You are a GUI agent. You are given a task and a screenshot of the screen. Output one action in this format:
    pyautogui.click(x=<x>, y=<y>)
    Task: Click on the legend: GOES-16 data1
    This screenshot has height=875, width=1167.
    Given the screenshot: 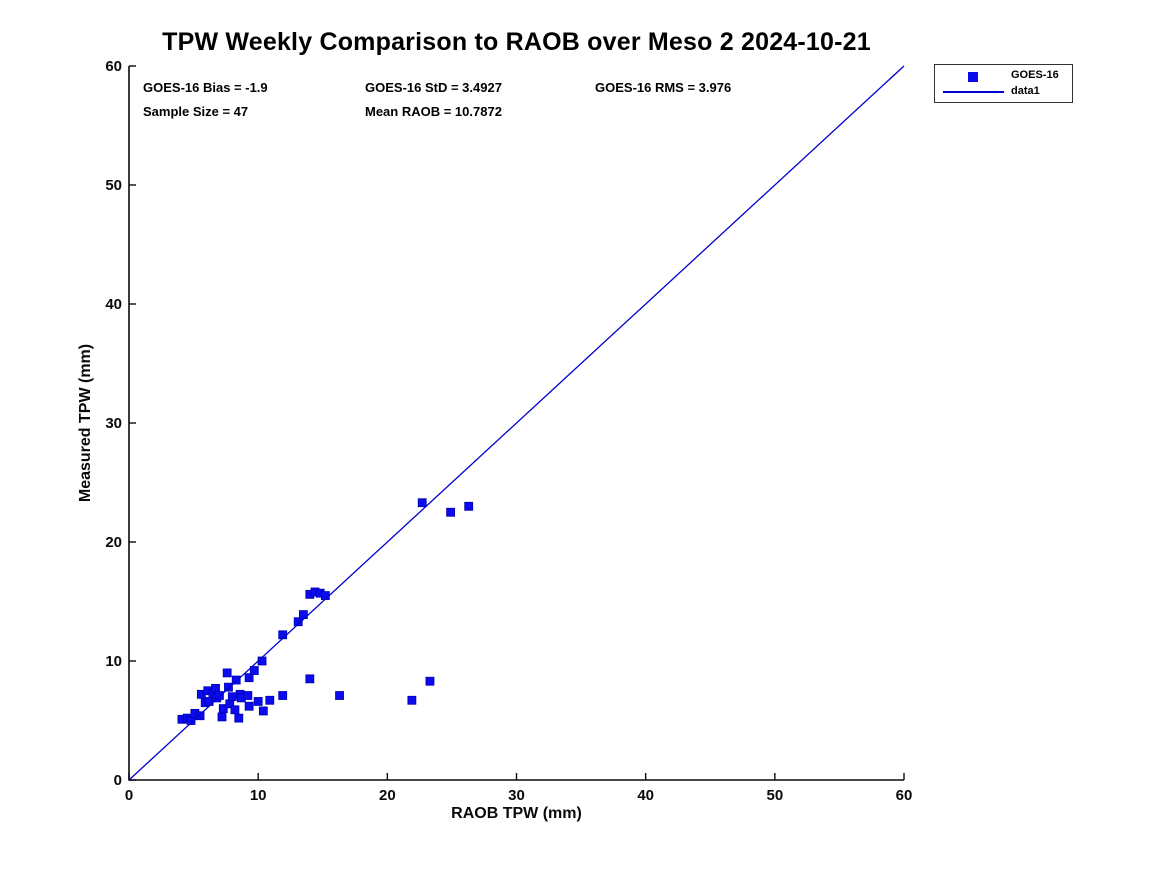 What is the action you would take?
    pyautogui.click(x=1003, y=83)
    